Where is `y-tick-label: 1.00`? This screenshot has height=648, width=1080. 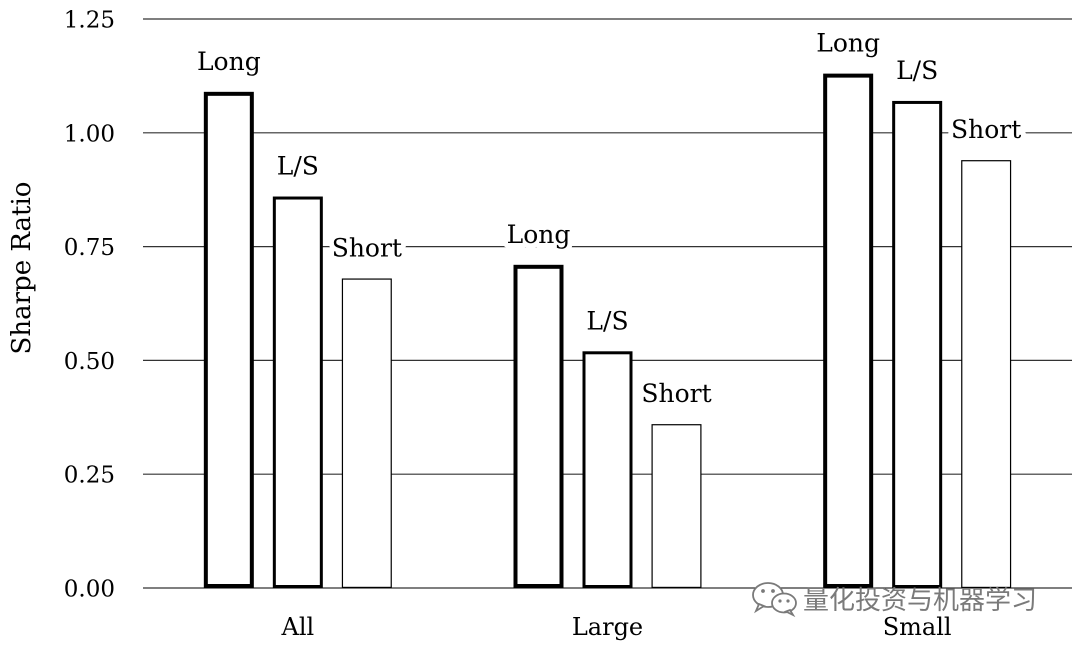
y-tick-label: 1.00 is located at coordinates (89, 134).